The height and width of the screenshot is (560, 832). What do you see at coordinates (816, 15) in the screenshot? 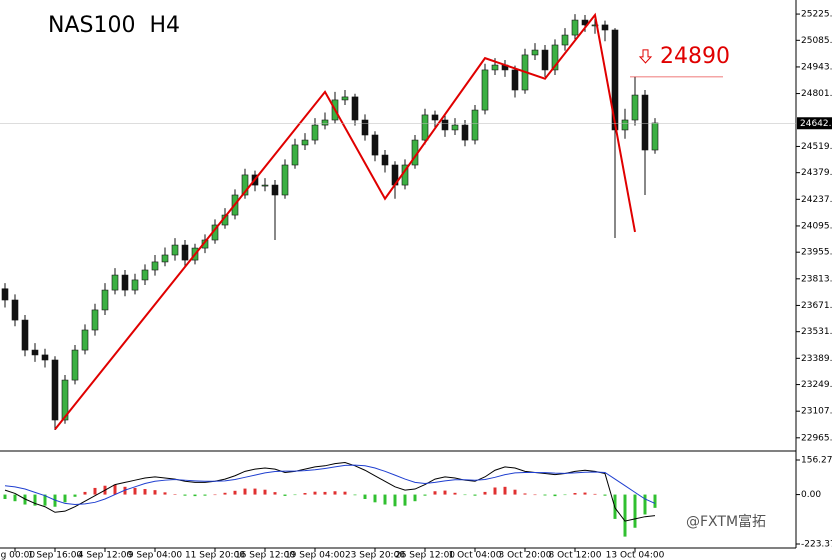
I see `y-tick-label: 25225.0` at bounding box center [816, 15].